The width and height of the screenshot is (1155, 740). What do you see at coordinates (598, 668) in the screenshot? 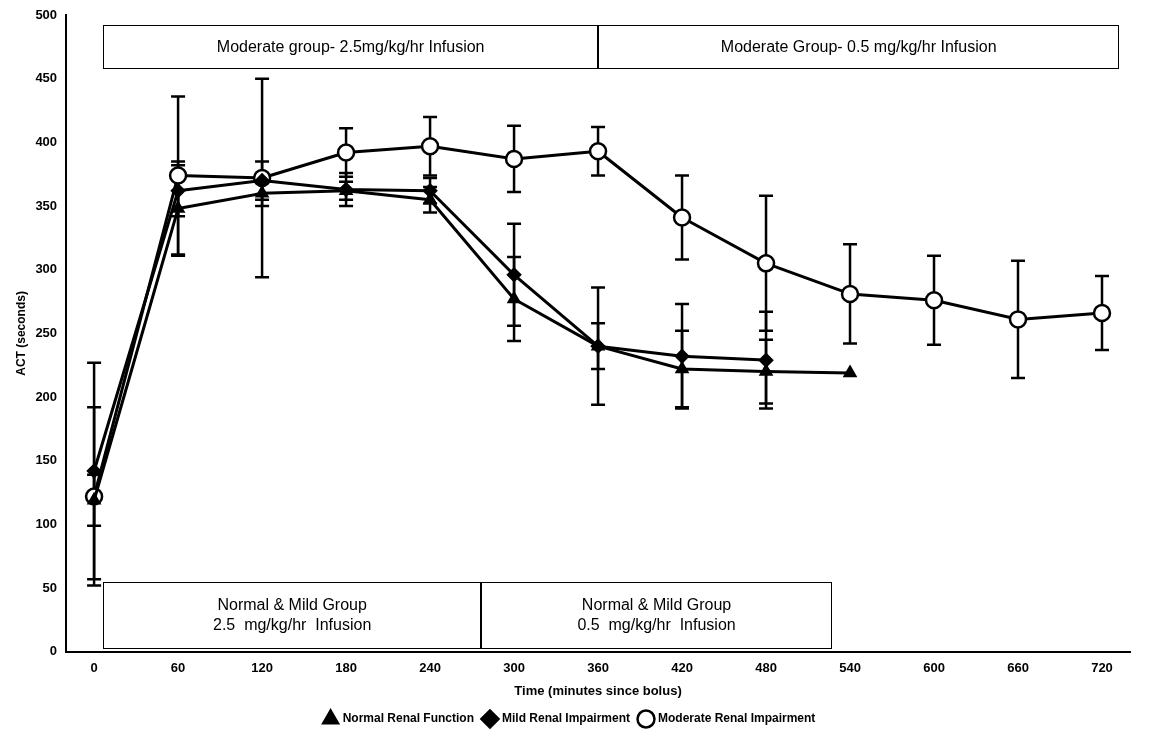
I see `x-tick-label: 360` at bounding box center [598, 668].